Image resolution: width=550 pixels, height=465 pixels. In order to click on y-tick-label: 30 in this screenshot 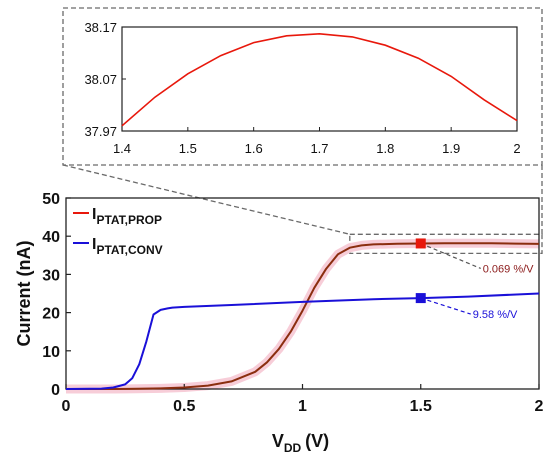, I will do `click(51, 275)`.